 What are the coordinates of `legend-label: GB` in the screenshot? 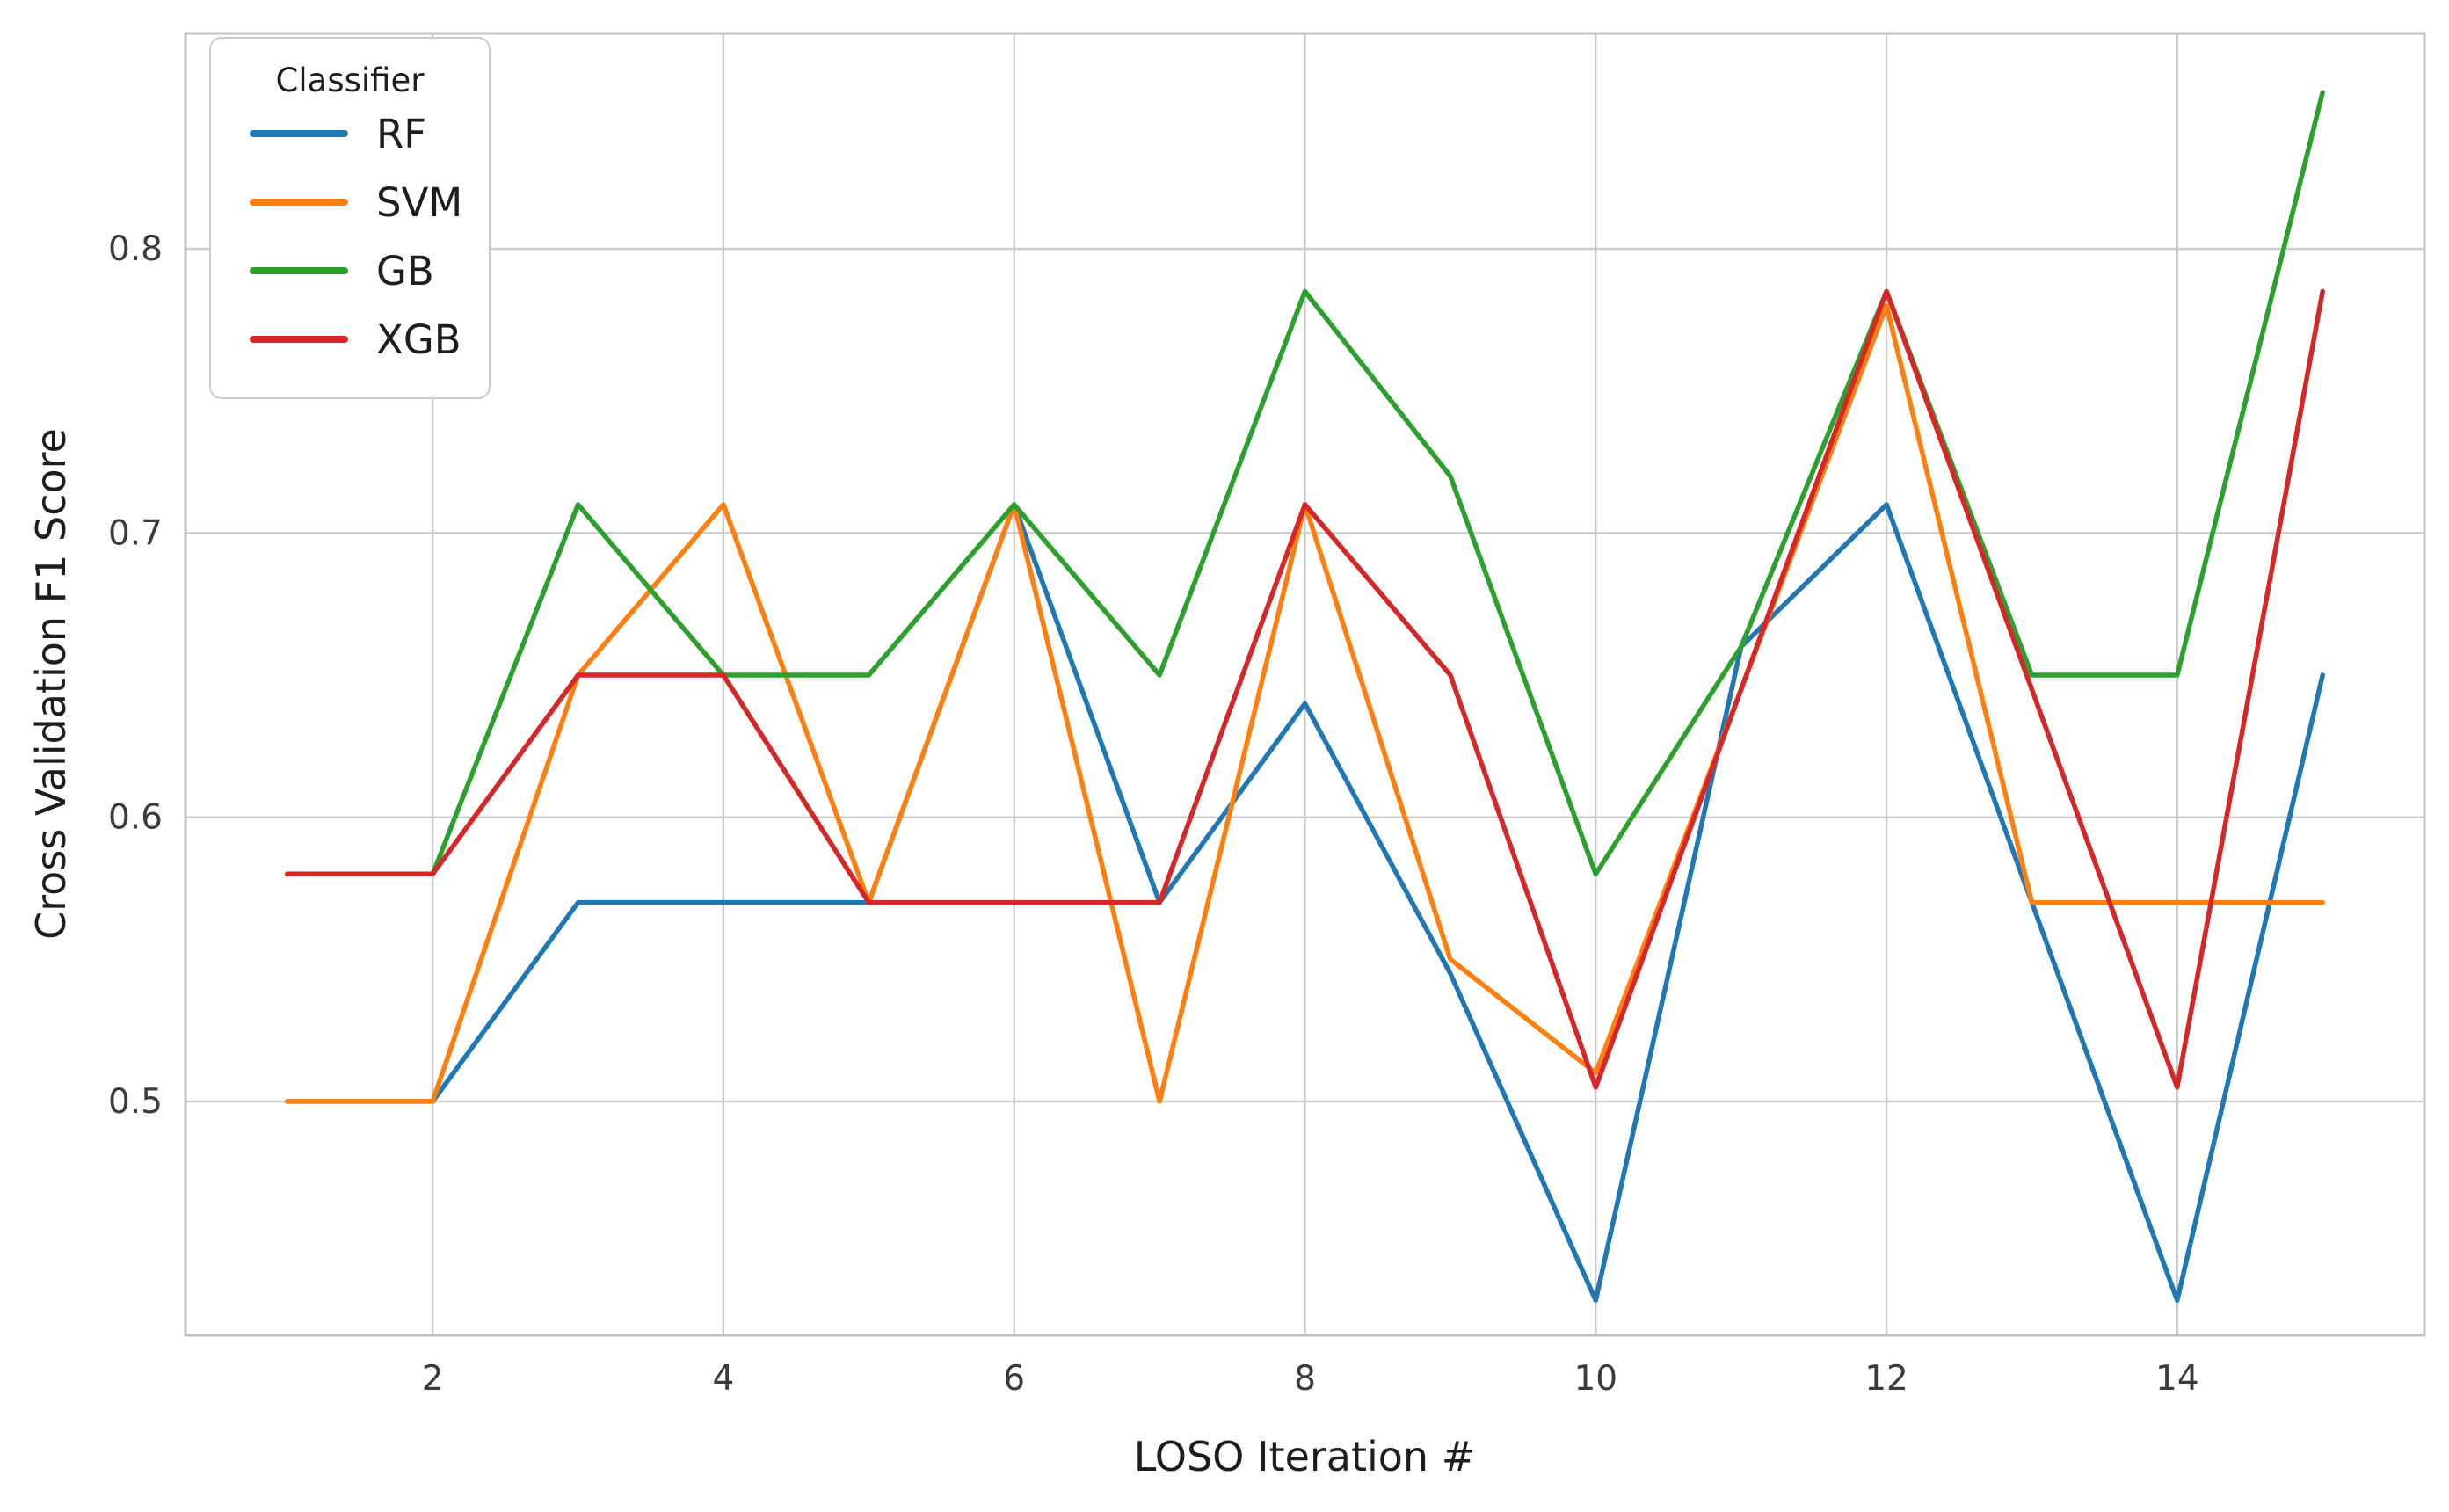 It's located at (405, 271).